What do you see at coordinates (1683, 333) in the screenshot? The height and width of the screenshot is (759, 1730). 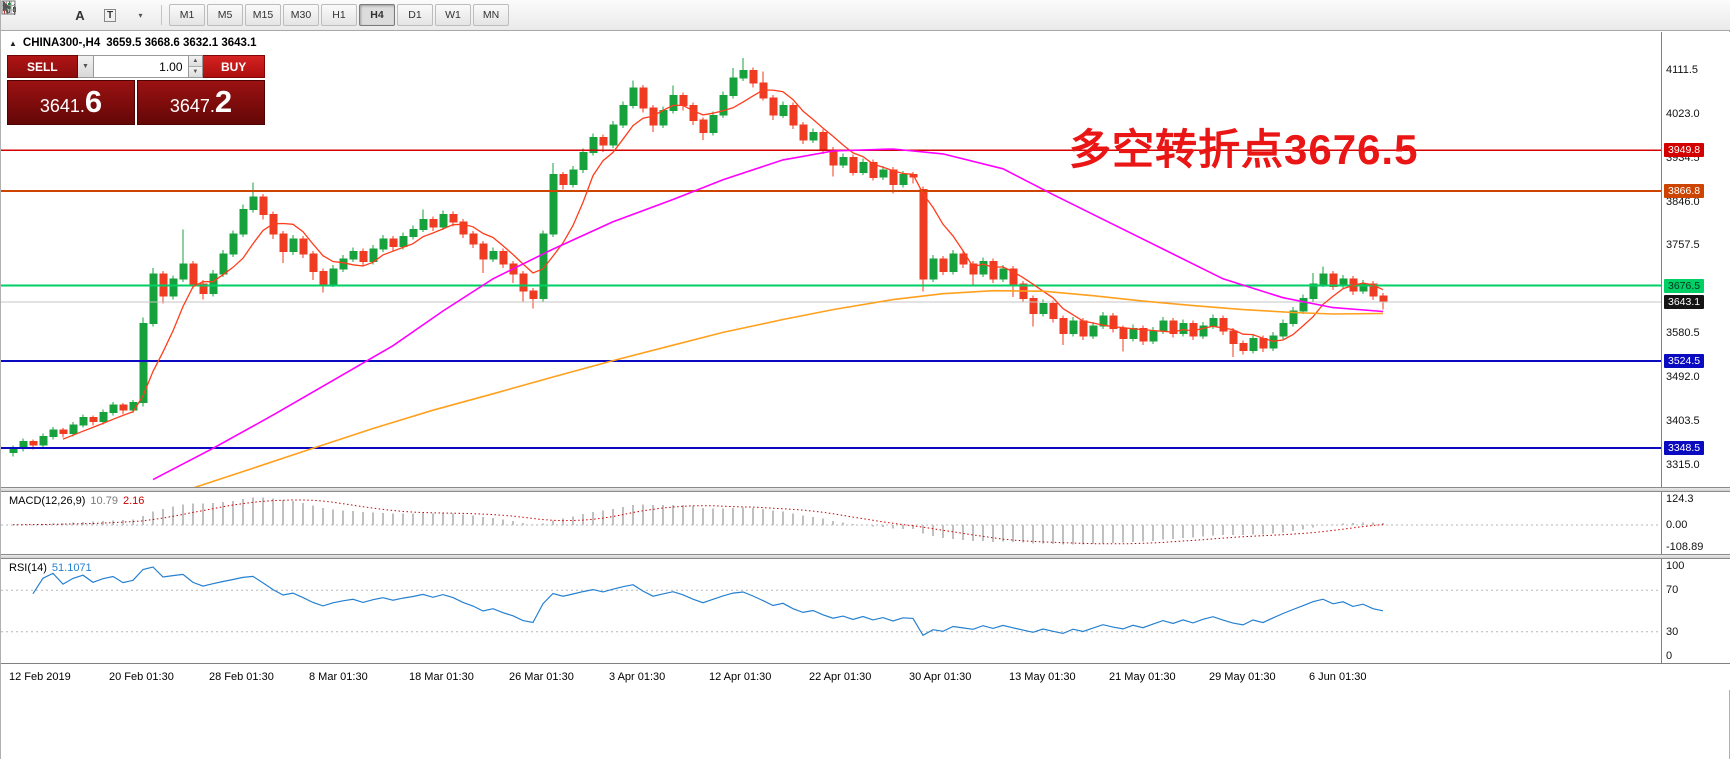 I see `price-tick-label: 3580.5` at bounding box center [1683, 333].